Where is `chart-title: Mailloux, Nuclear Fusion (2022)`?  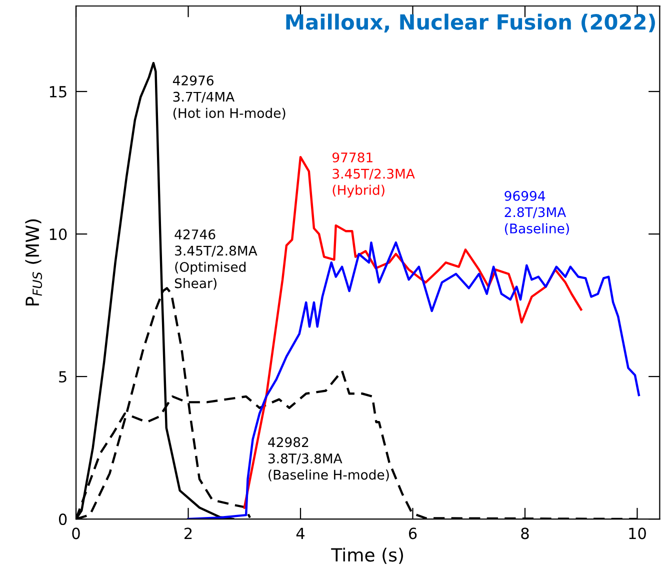 chart-title: Mailloux, Nuclear Fusion (2022) is located at coordinates (470, 23).